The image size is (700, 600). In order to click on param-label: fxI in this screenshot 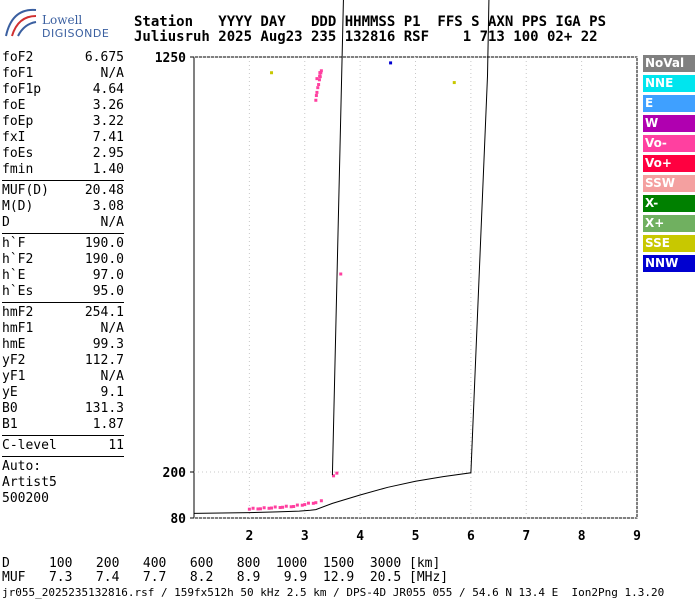, I will do `click(14, 137)`.